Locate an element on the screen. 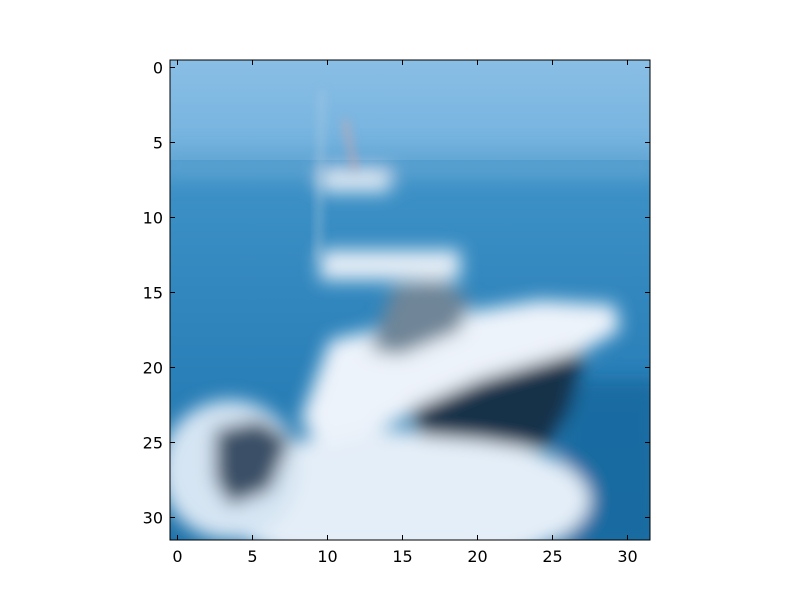 This screenshot has width=800, height=604. antenna is located at coordinates (320, 175).